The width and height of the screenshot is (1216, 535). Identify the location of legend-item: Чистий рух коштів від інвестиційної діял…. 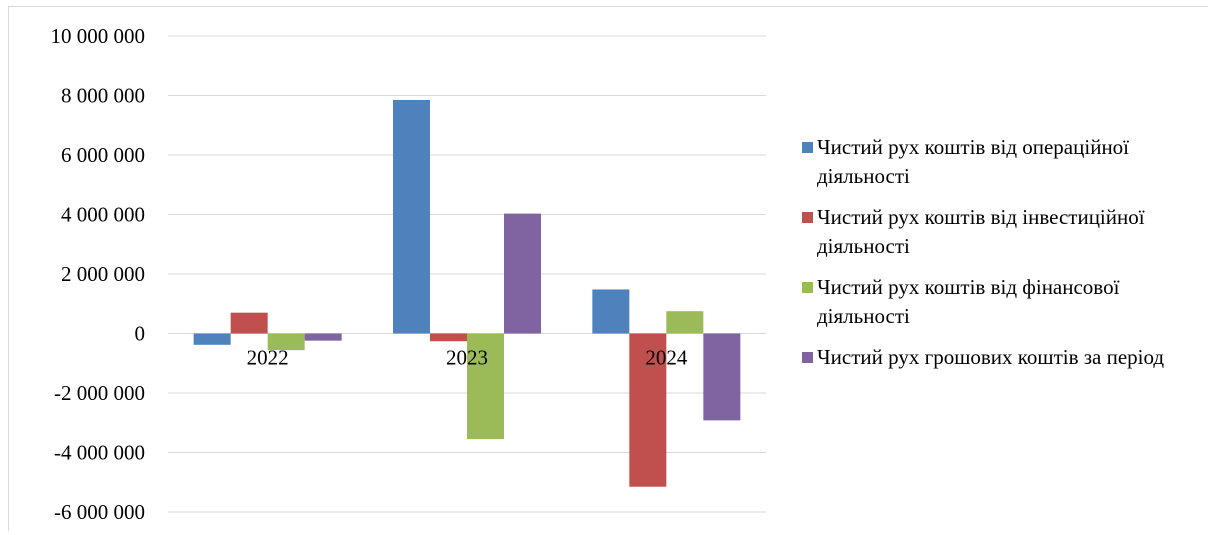
(1004, 232).